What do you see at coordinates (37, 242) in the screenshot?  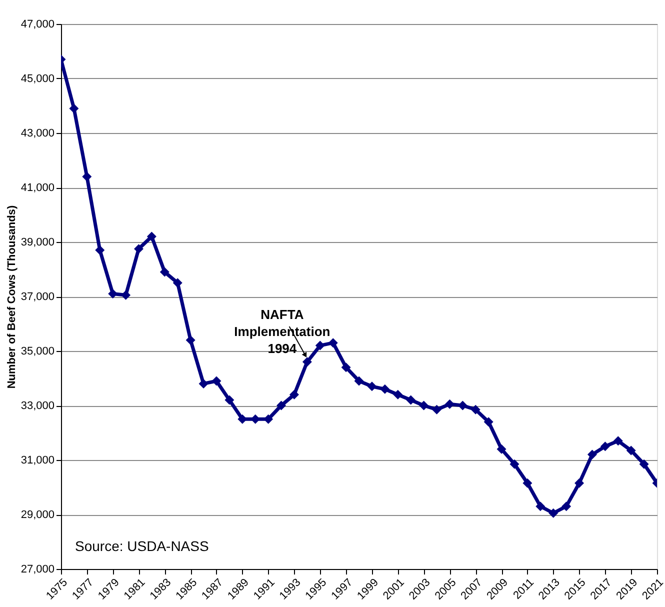 I see `y-tick-label: 39,000` at bounding box center [37, 242].